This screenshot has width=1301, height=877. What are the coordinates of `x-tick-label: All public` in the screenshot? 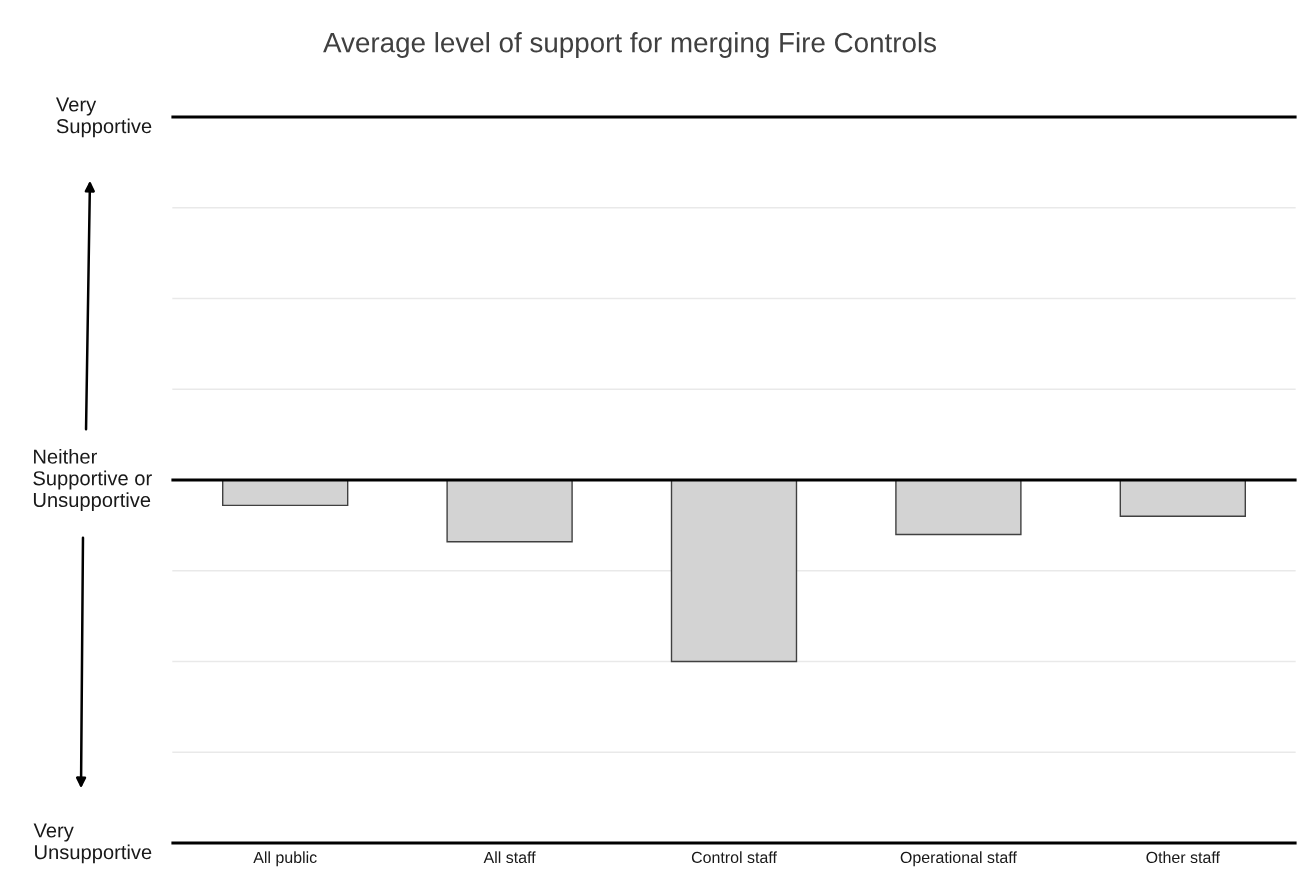 It's located at (285, 859).